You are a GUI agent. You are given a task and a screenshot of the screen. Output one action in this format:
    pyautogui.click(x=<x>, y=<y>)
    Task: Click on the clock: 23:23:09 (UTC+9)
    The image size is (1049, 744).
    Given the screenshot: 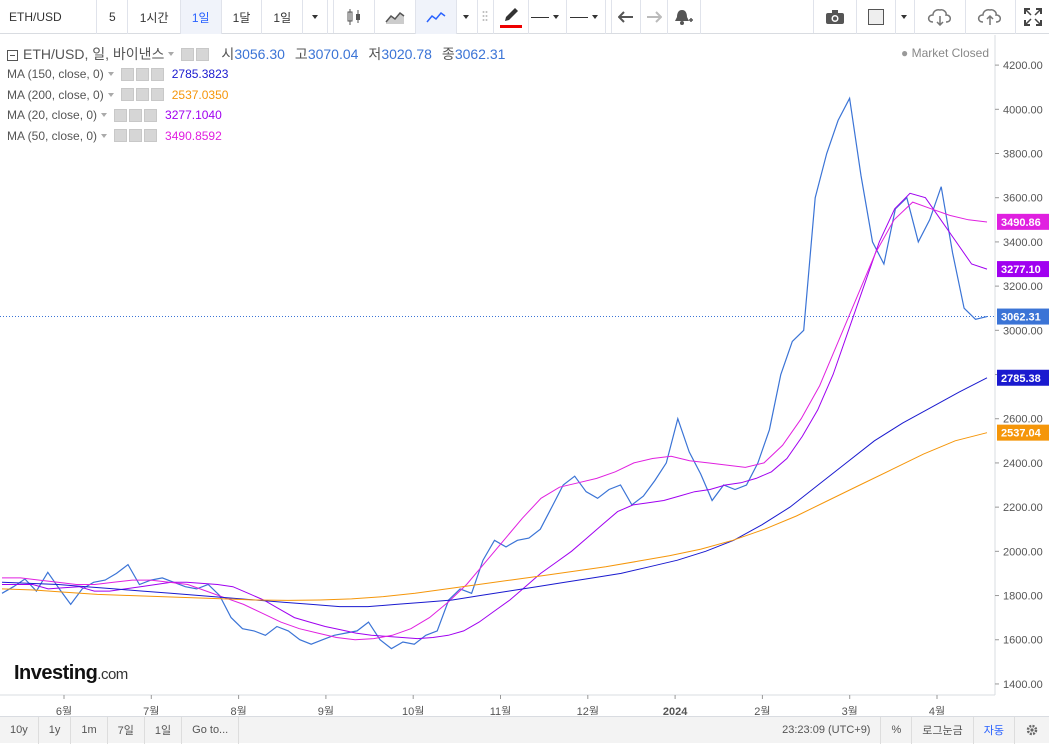 What is the action you would take?
    pyautogui.click(x=827, y=730)
    